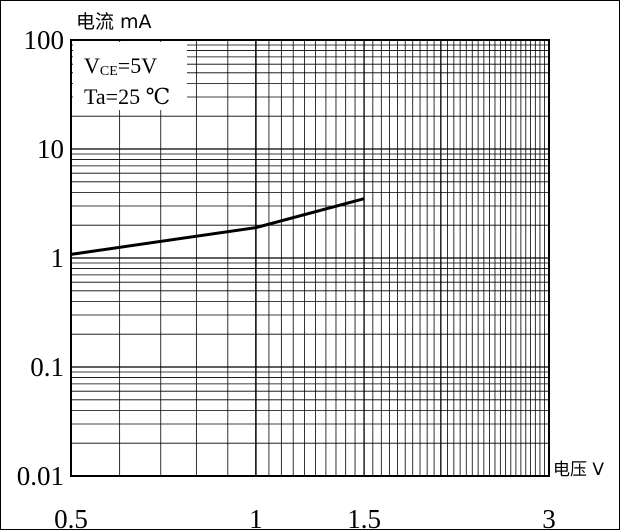 The image size is (625, 532). Describe the element at coordinates (127, 96) in the screenshot. I see `annotation-ta: Ta=25 ℃` at that location.